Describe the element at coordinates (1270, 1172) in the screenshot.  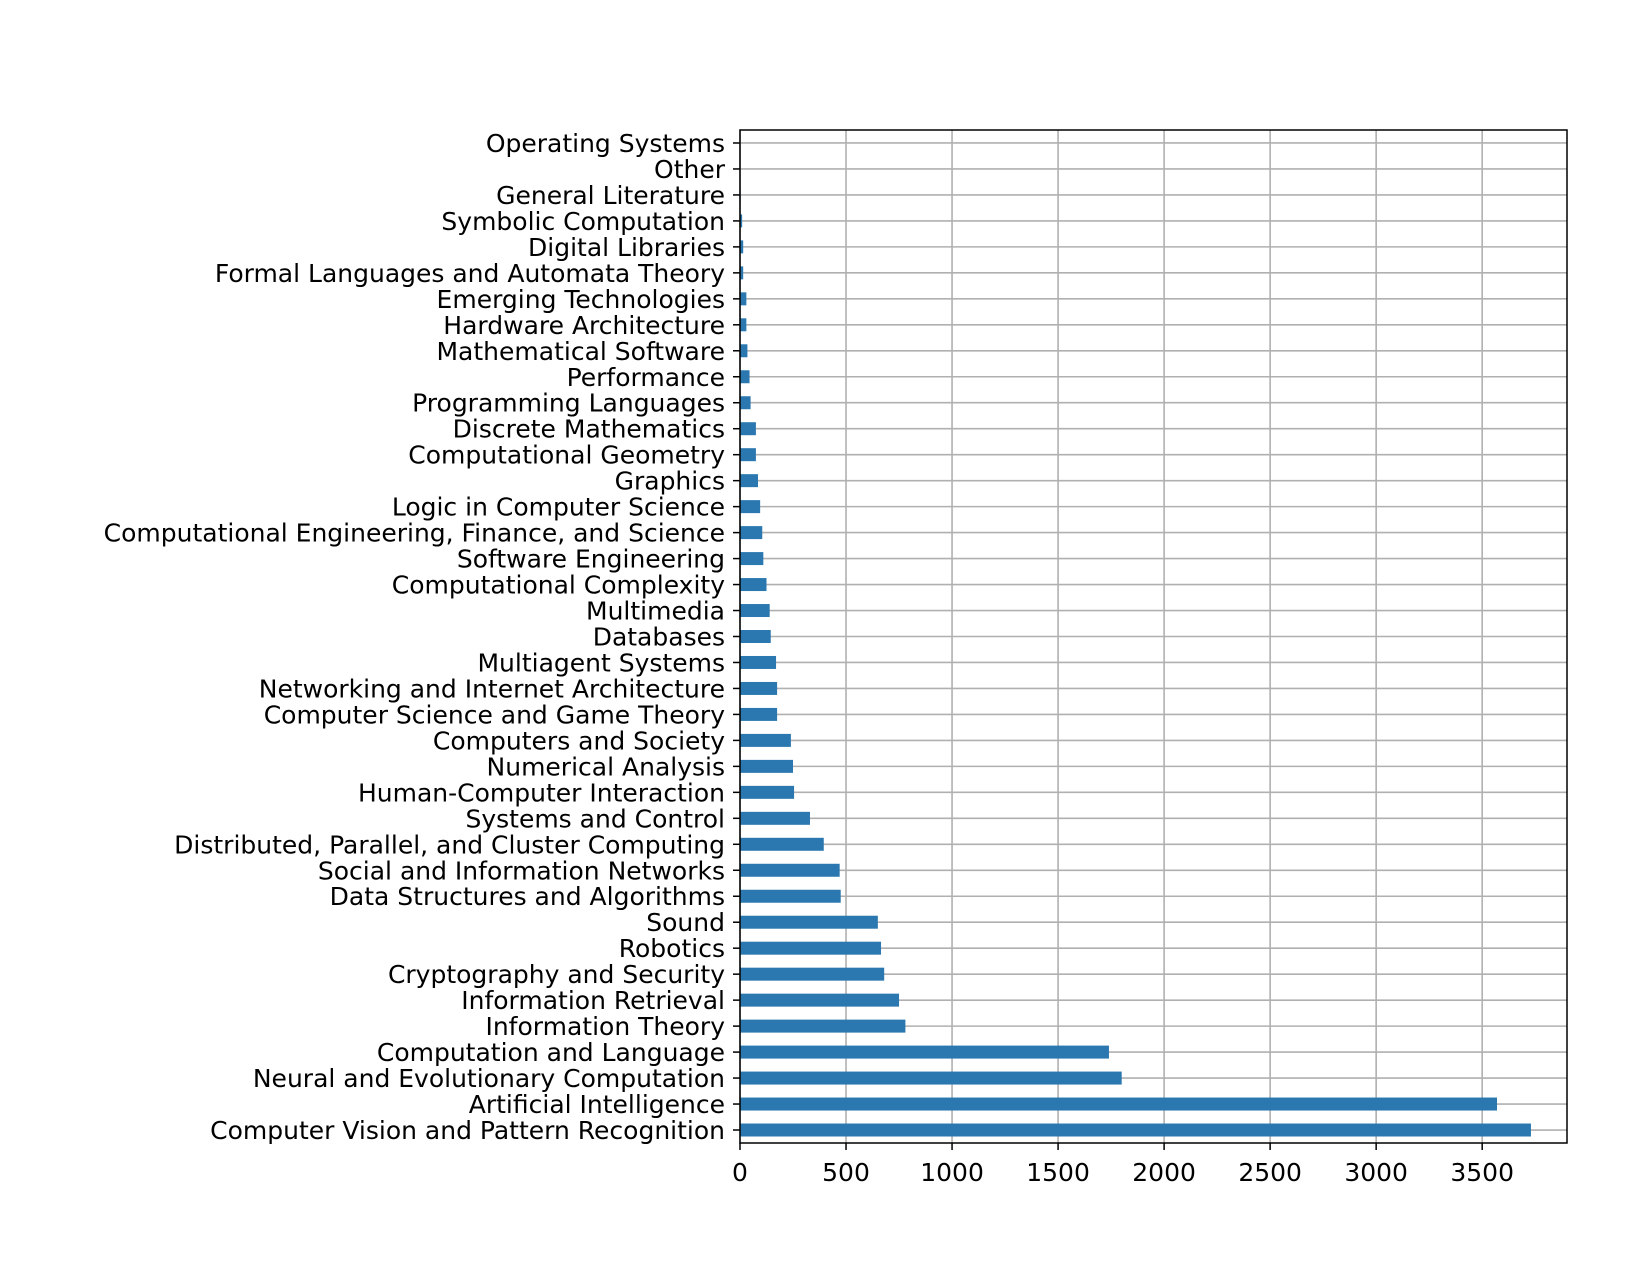
I see `x-tick-label: 2500` at that location.